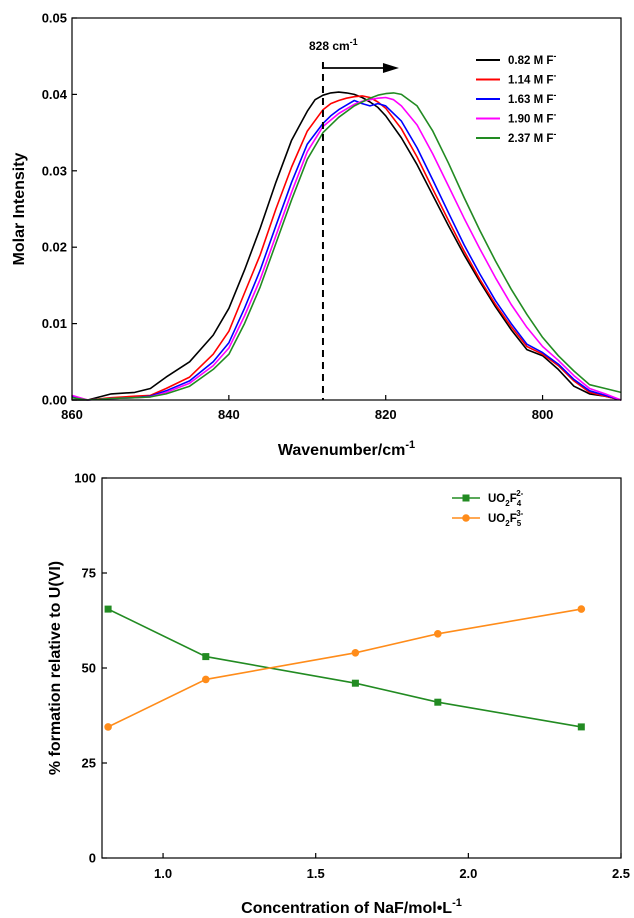  I want to click on x-tick-label: 860, so click(72, 414).